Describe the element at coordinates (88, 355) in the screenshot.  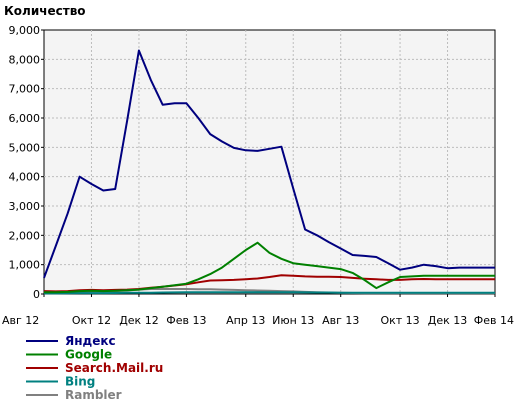
I see `legend-label: Google` at that location.